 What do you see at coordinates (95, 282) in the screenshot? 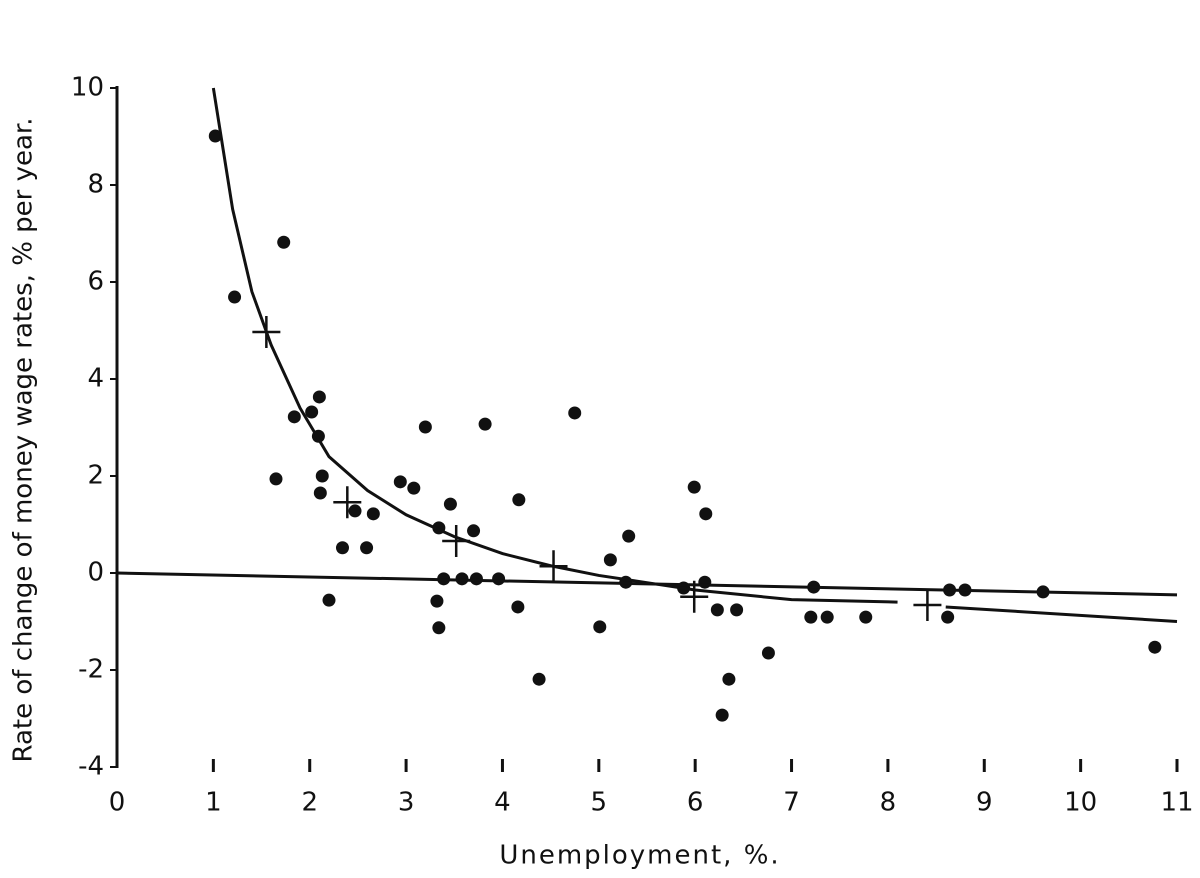
I see `y-tick-label: 6` at bounding box center [95, 282].